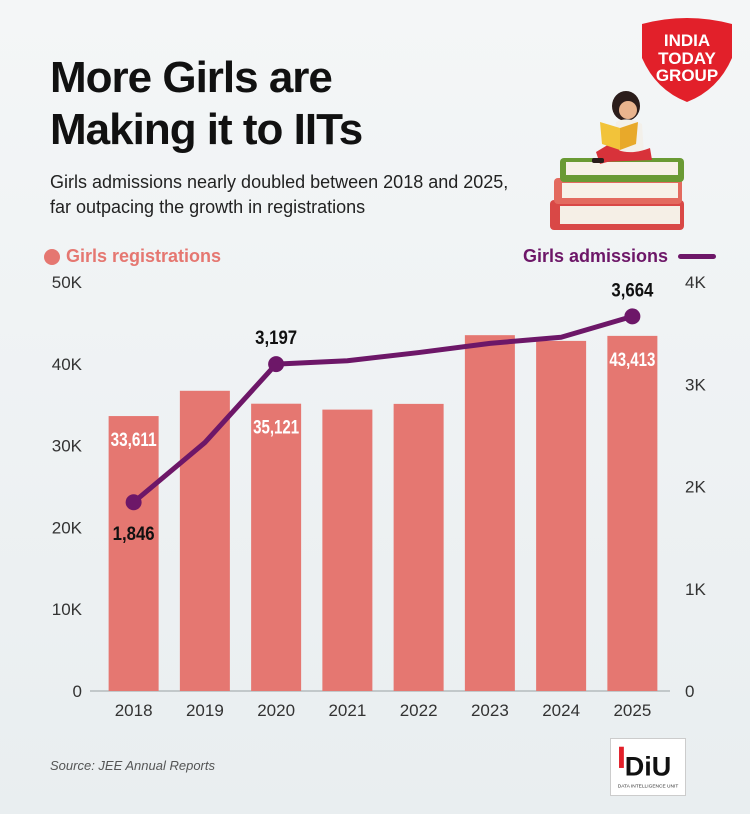 The image size is (750, 814). Describe the element at coordinates (595, 256) in the screenshot. I see `legend-admissions-label: Girls admissions` at that location.